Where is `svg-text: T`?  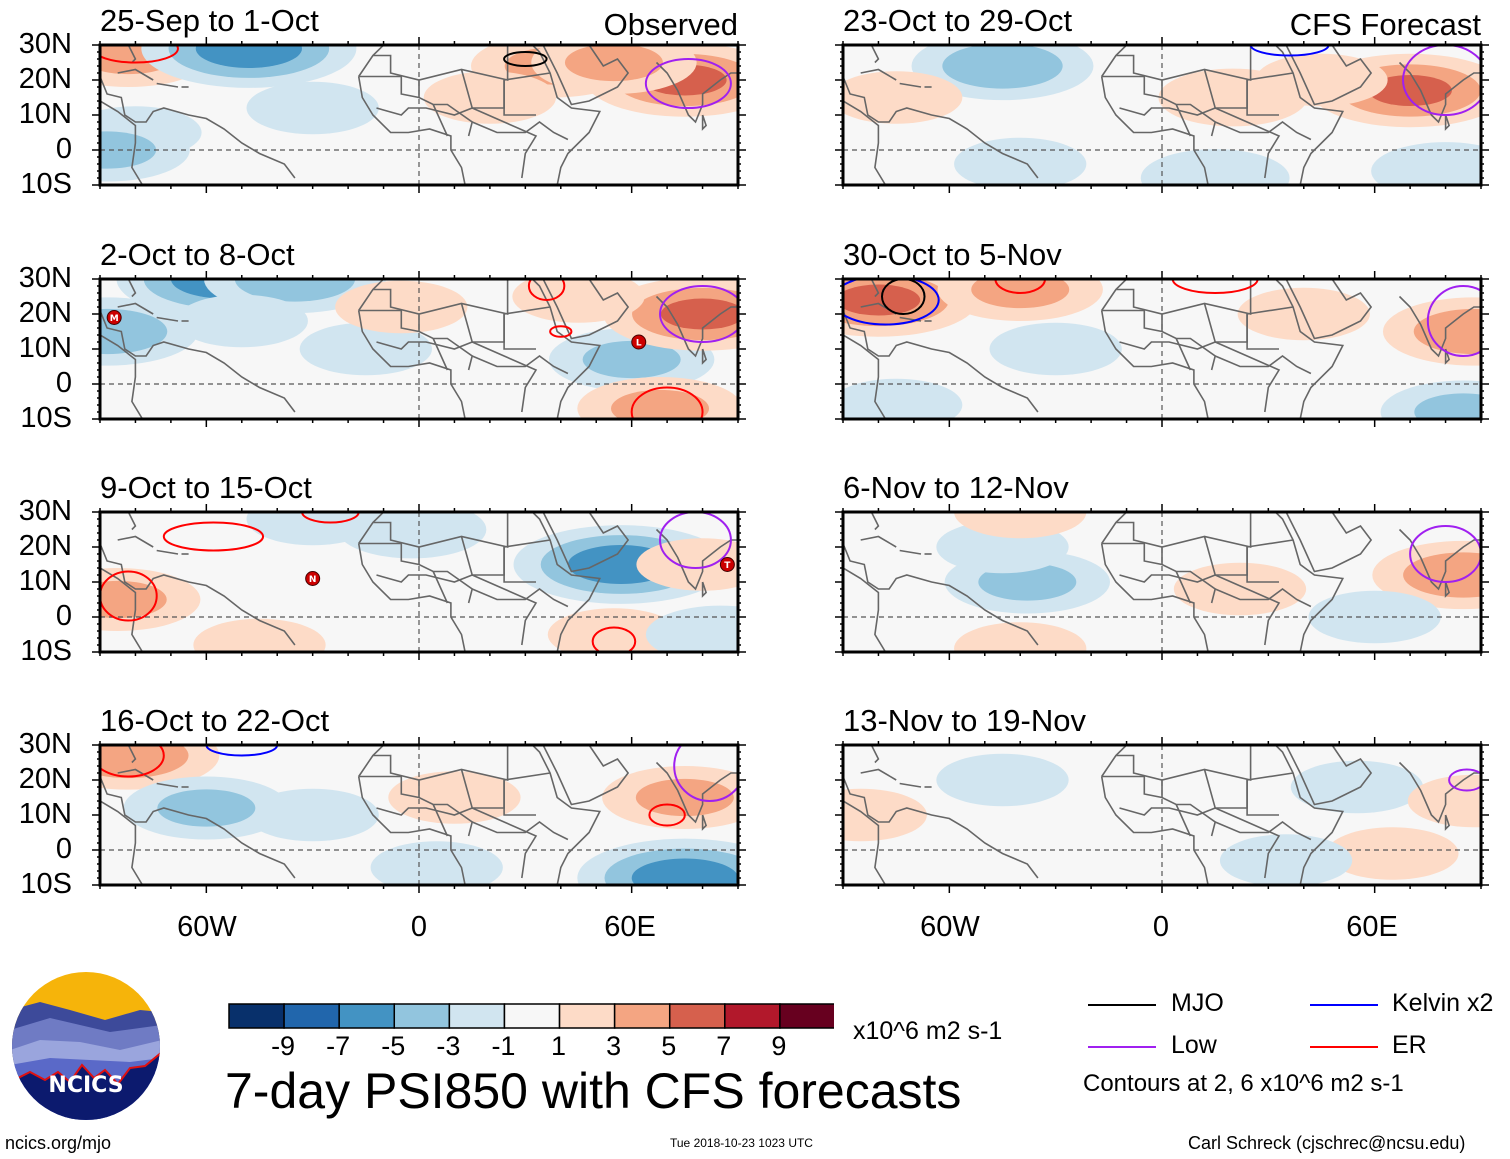
svg-text: T is located at coordinates (727, 566).